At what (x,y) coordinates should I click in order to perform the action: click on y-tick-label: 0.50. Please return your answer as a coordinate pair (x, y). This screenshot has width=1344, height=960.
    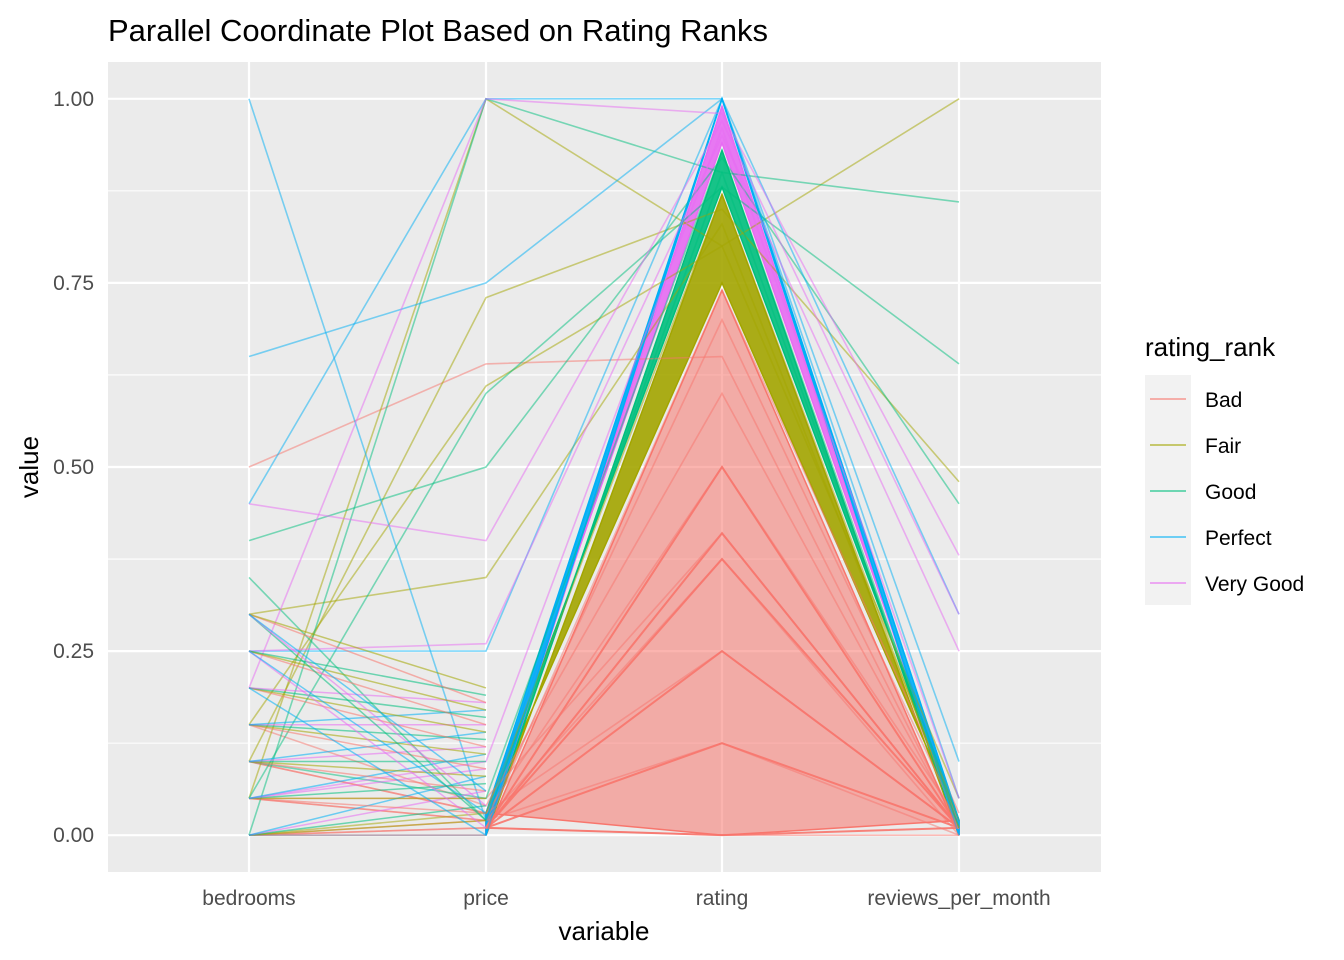
    Looking at the image, I should click on (73, 467).